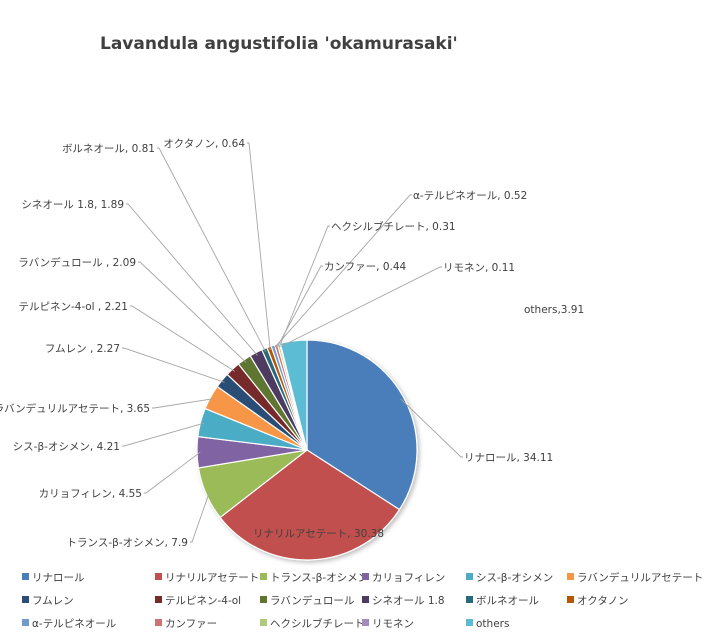 This screenshot has width=714, height=643. Describe the element at coordinates (393, 226) in the screenshot. I see `data-label-14: ヘクシルブチレート, 0.31` at that location.